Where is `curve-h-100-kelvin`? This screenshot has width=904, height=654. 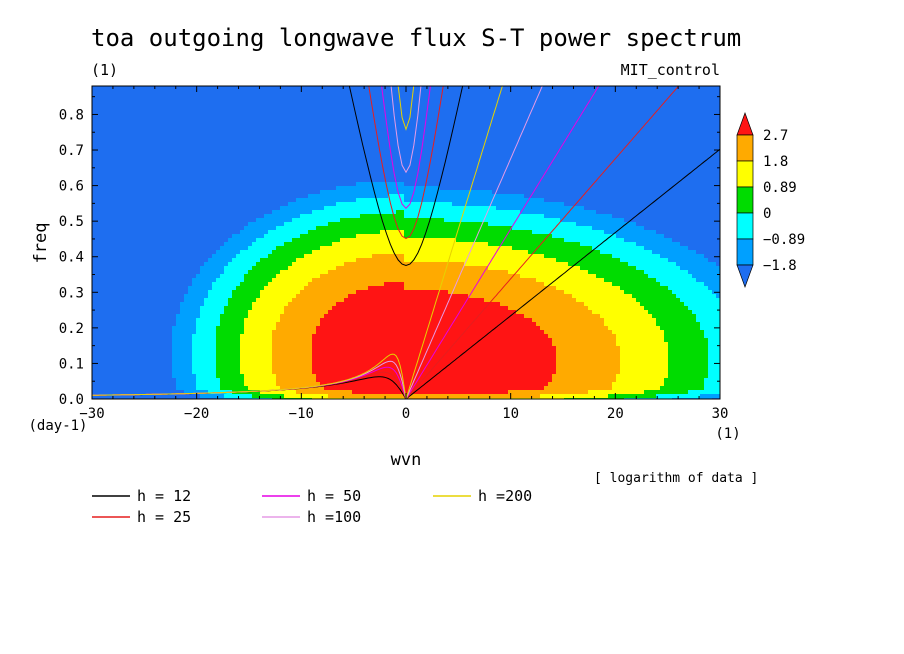
curve-h-100-kelvin is located at coordinates (474, 242).